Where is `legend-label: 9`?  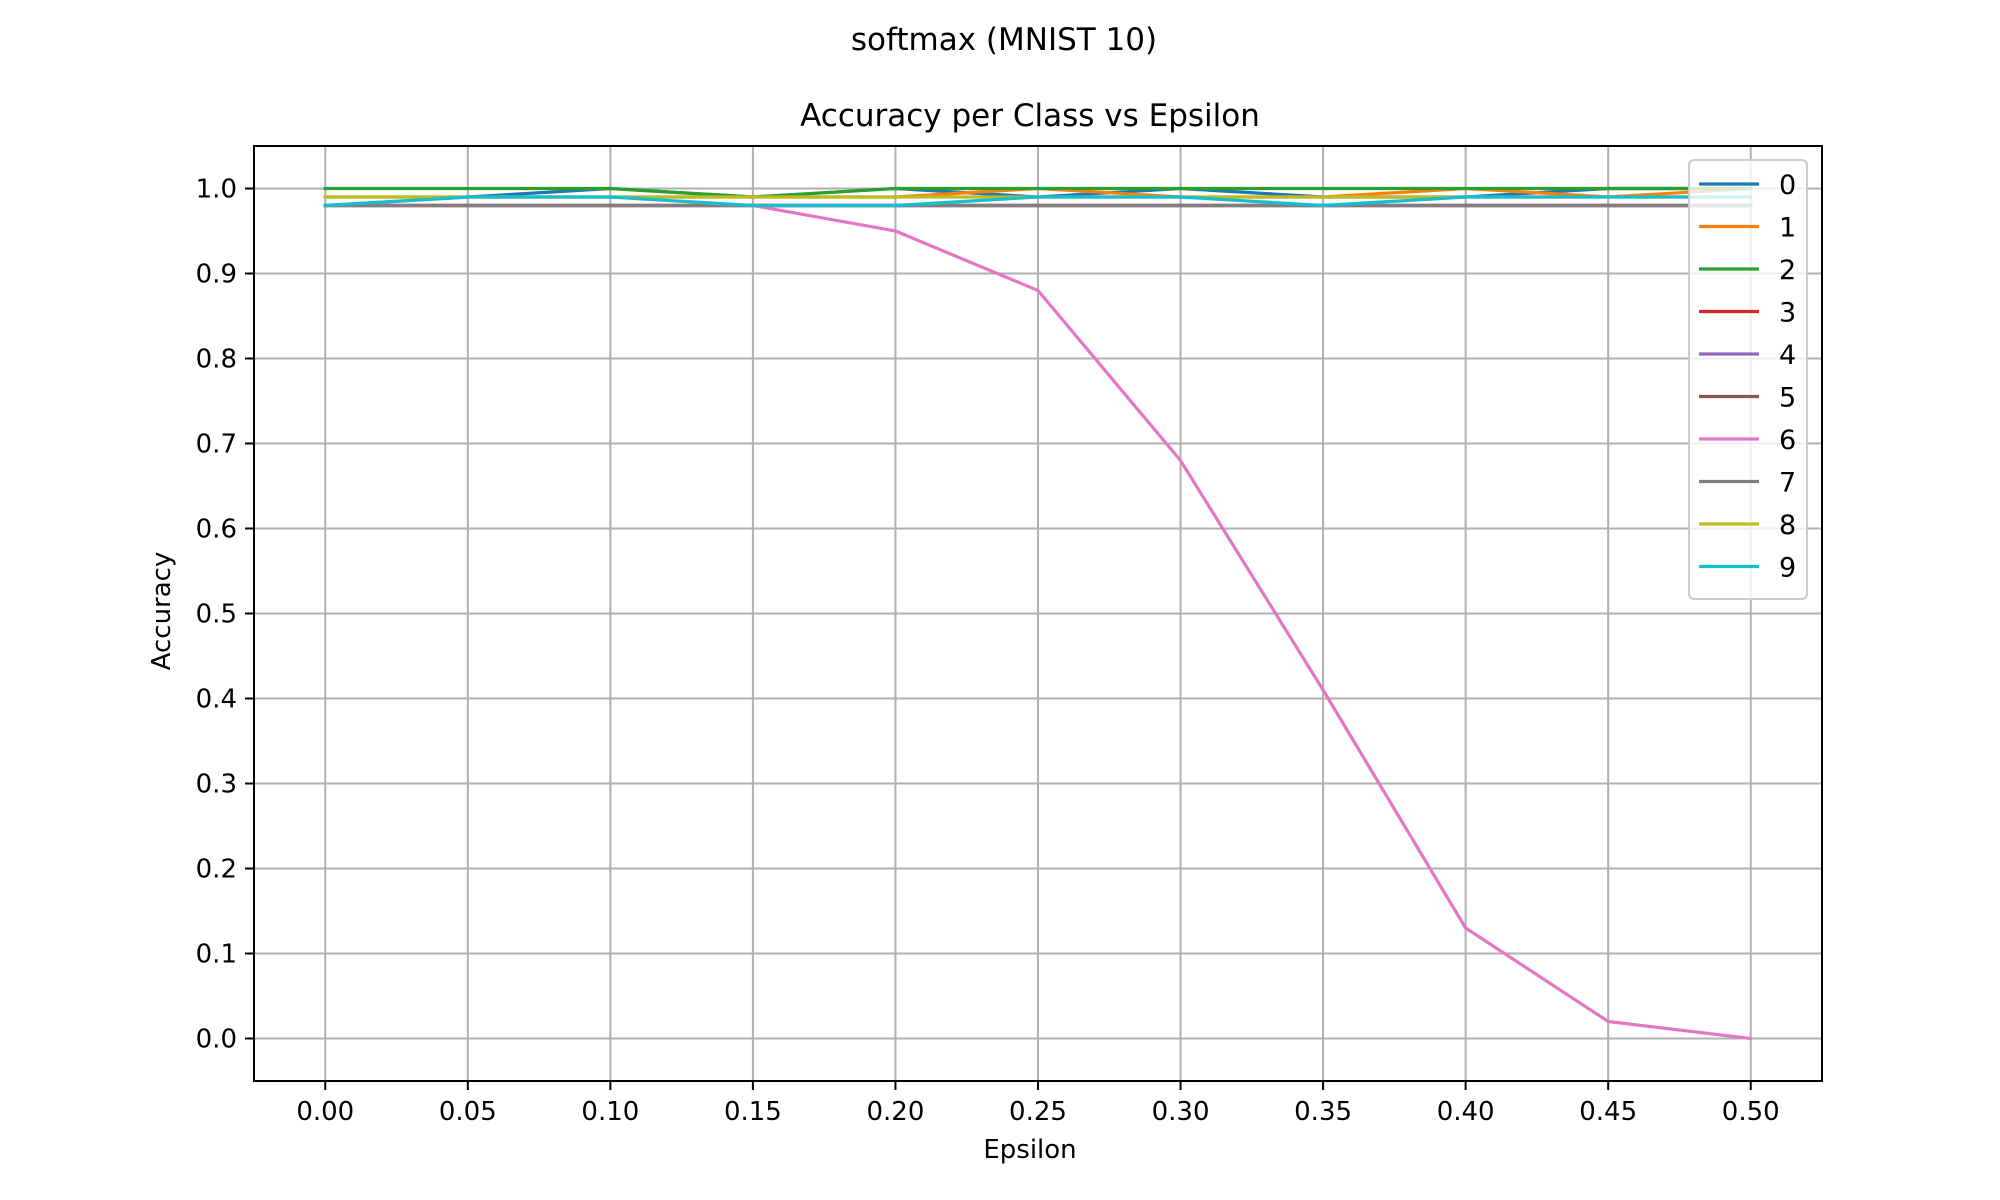 legend-label: 9 is located at coordinates (1787, 568).